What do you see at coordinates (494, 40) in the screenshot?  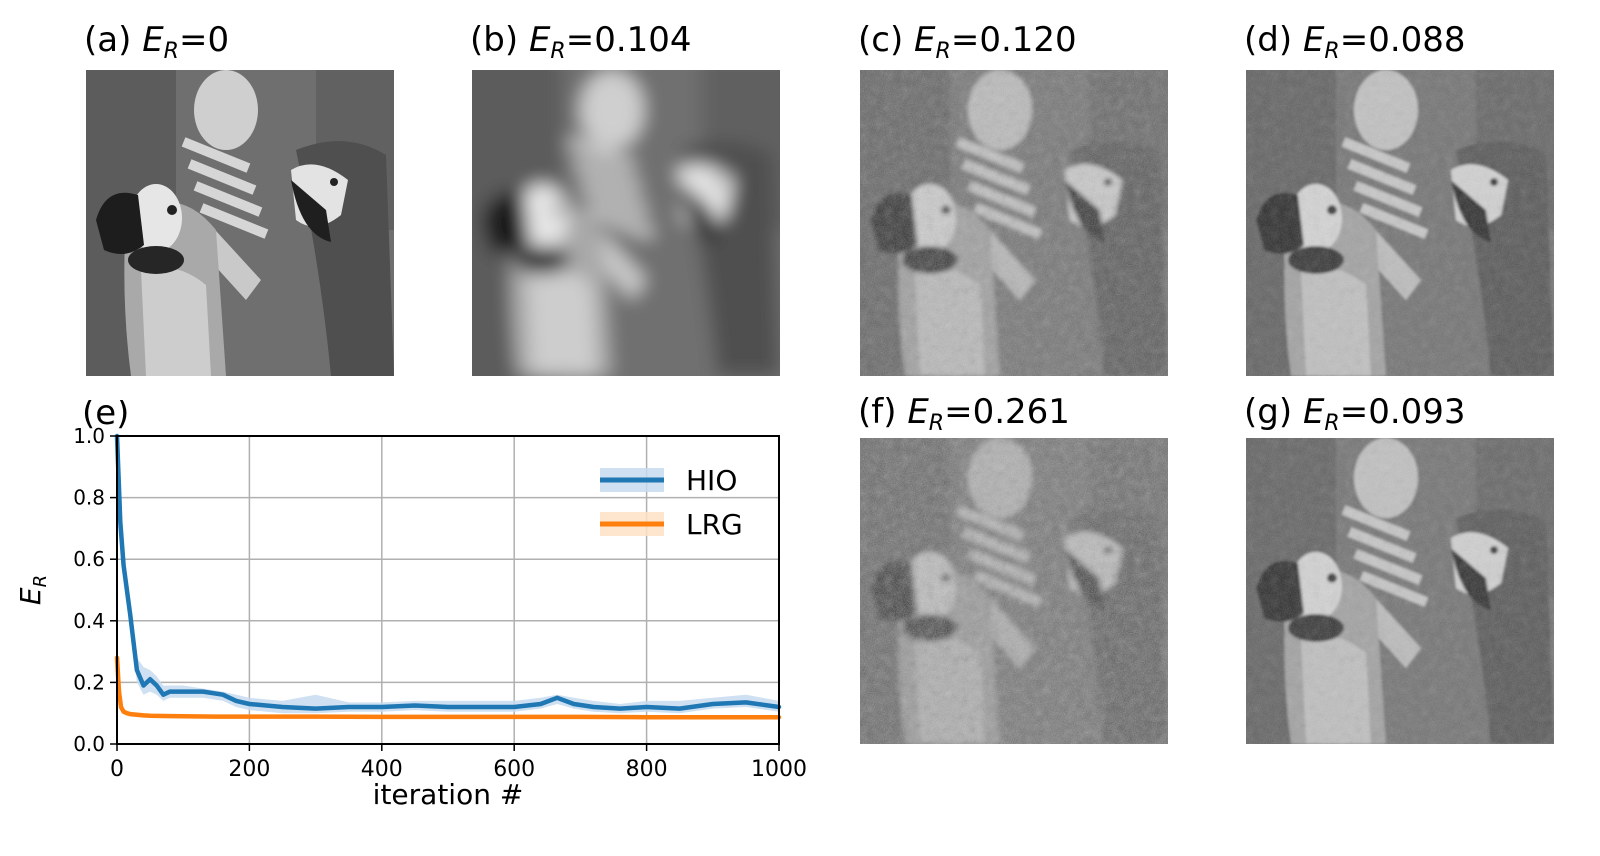 I see `panel-letter: (b)` at bounding box center [494, 40].